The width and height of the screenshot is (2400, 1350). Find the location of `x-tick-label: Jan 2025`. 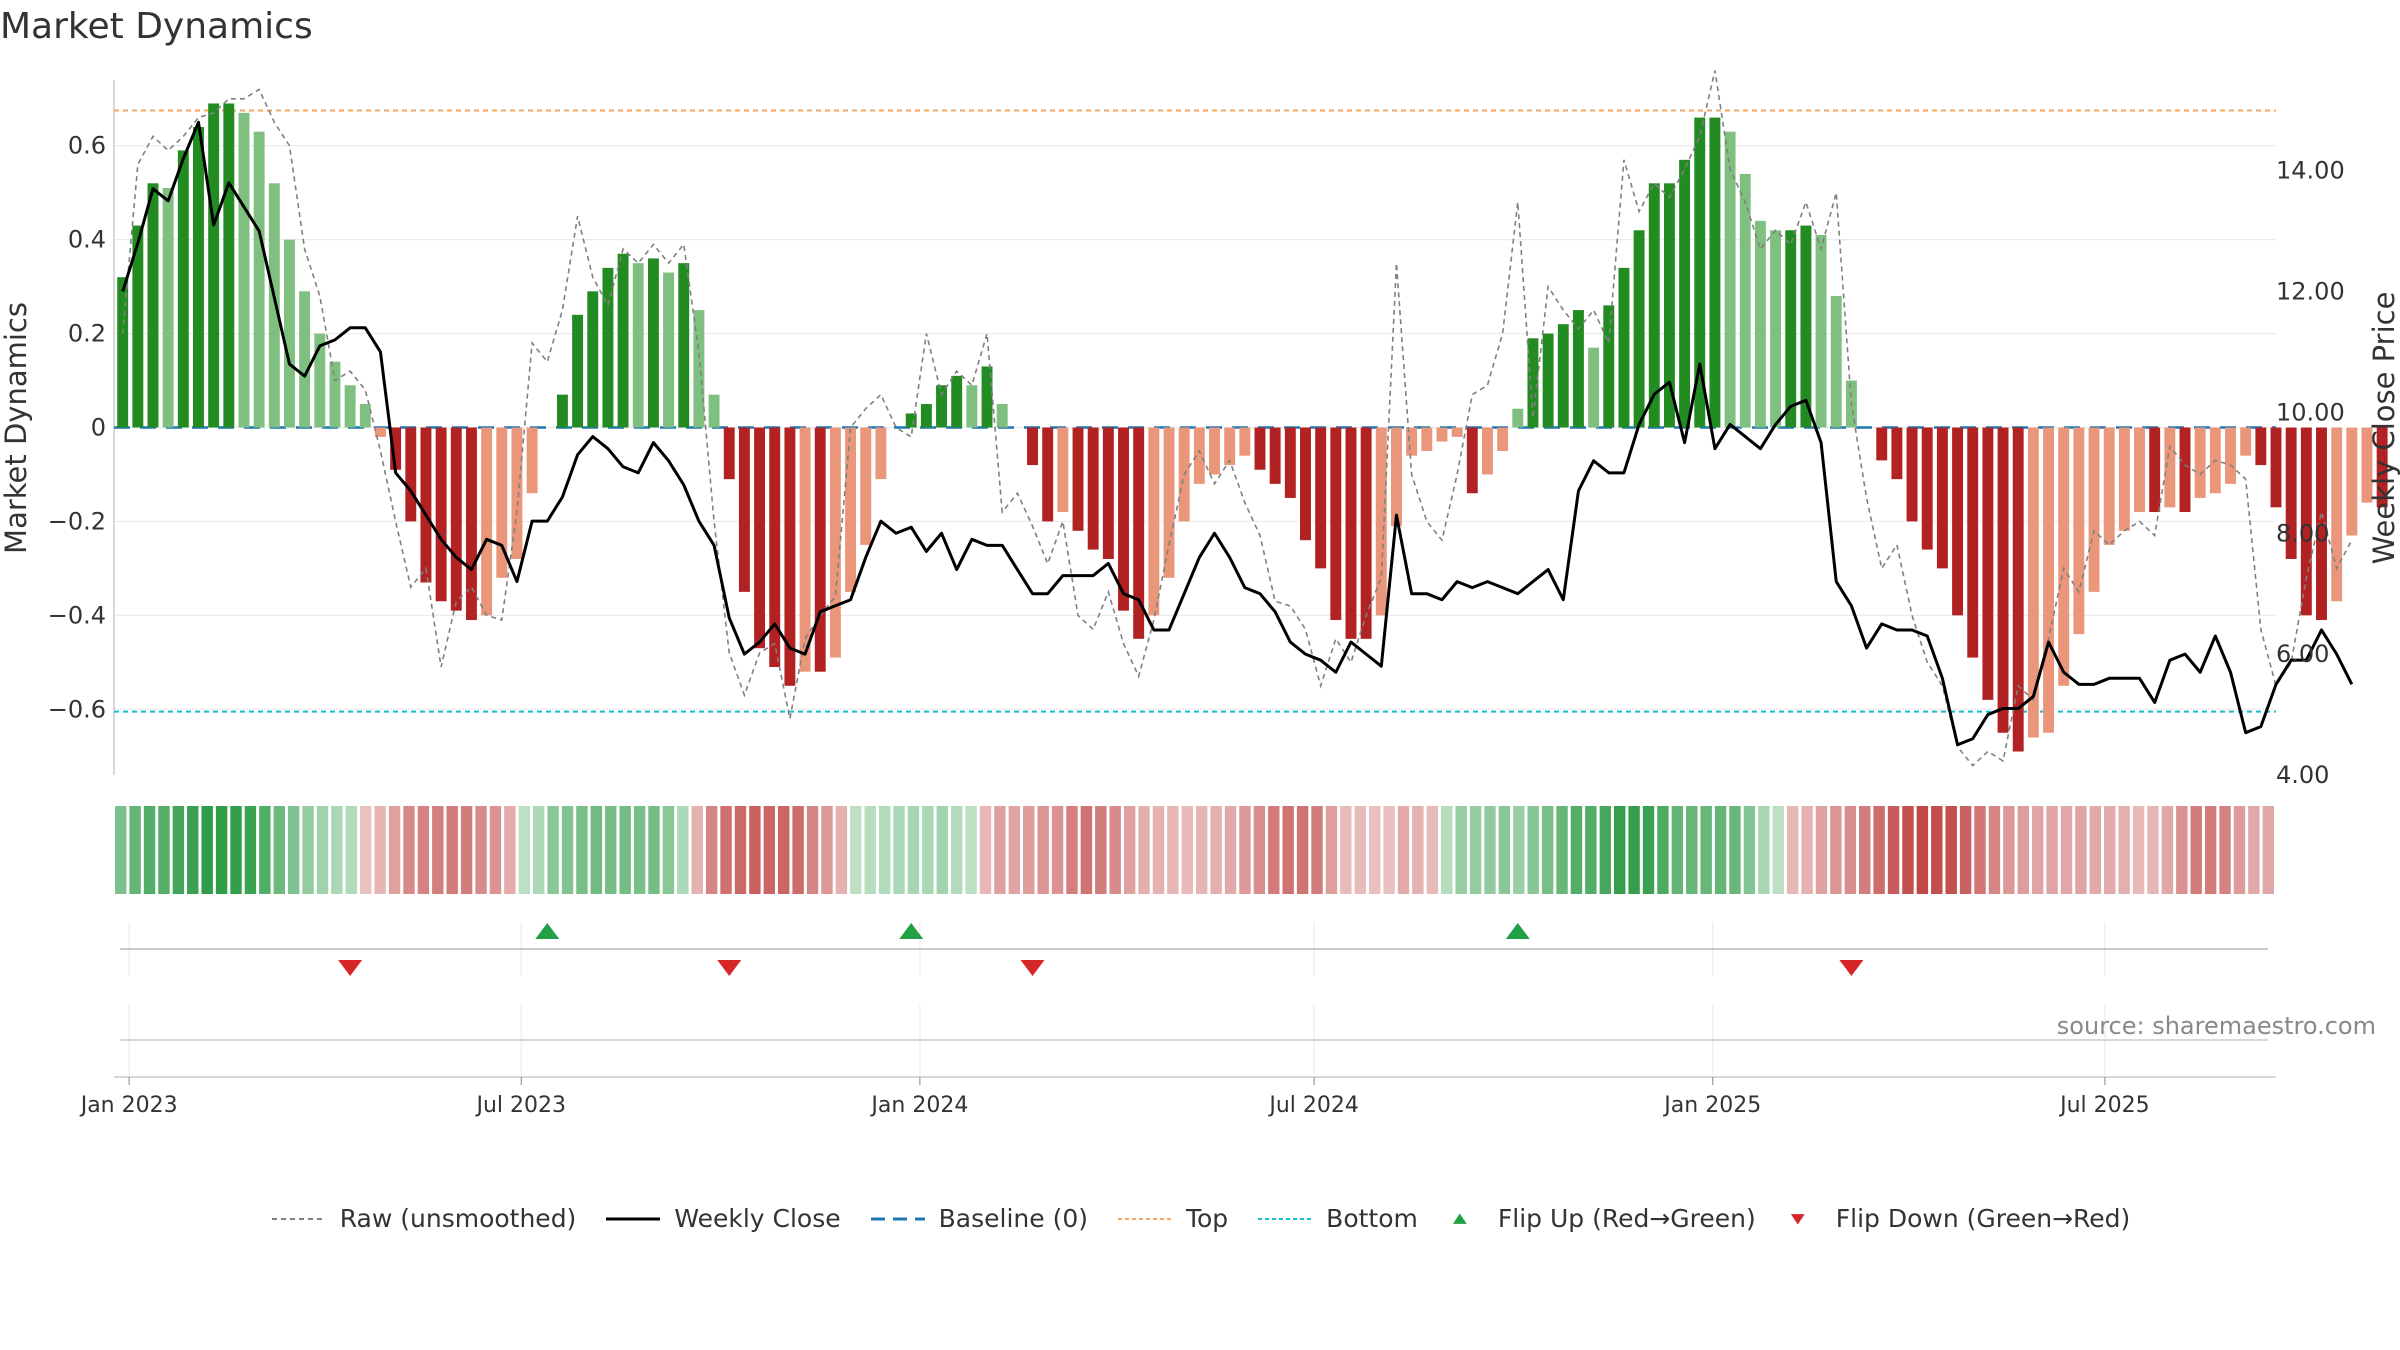

x-tick-label: Jan 2025 is located at coordinates (1711, 1105).